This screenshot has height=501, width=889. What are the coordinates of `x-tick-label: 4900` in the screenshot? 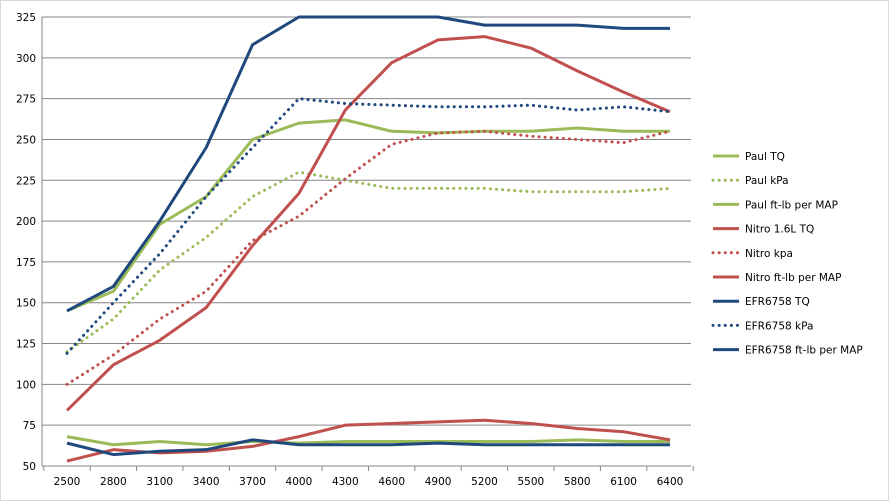 It's located at (438, 482).